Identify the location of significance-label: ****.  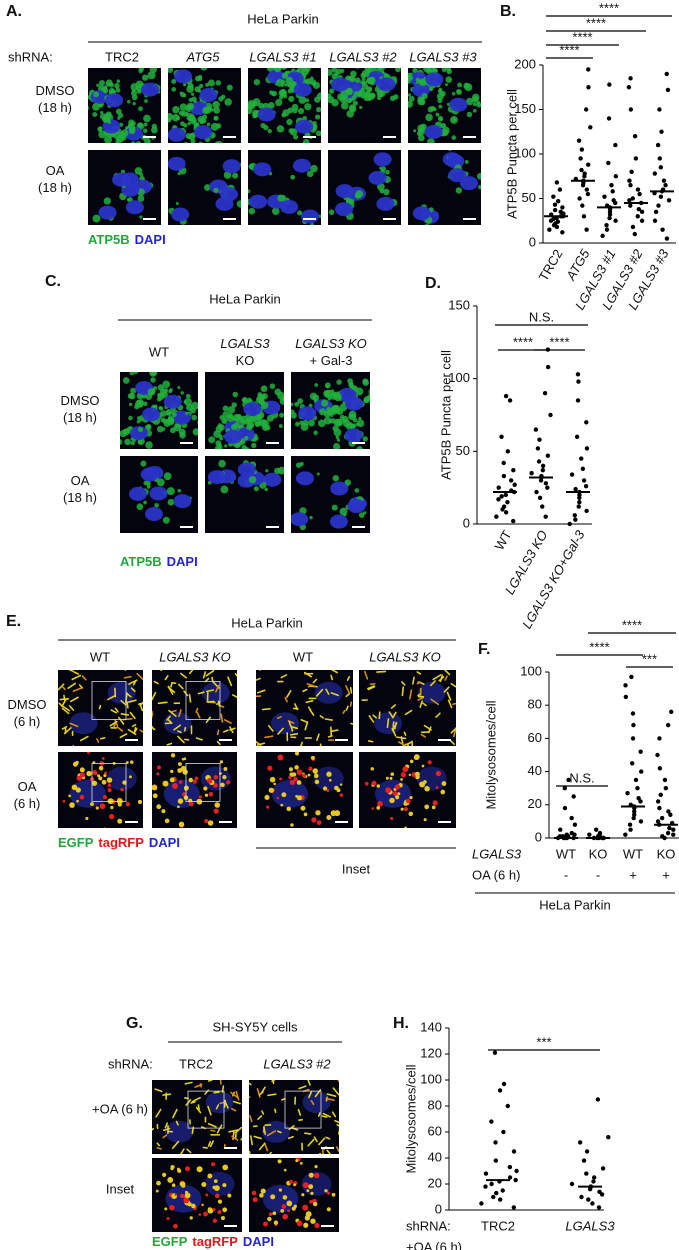
(599, 646).